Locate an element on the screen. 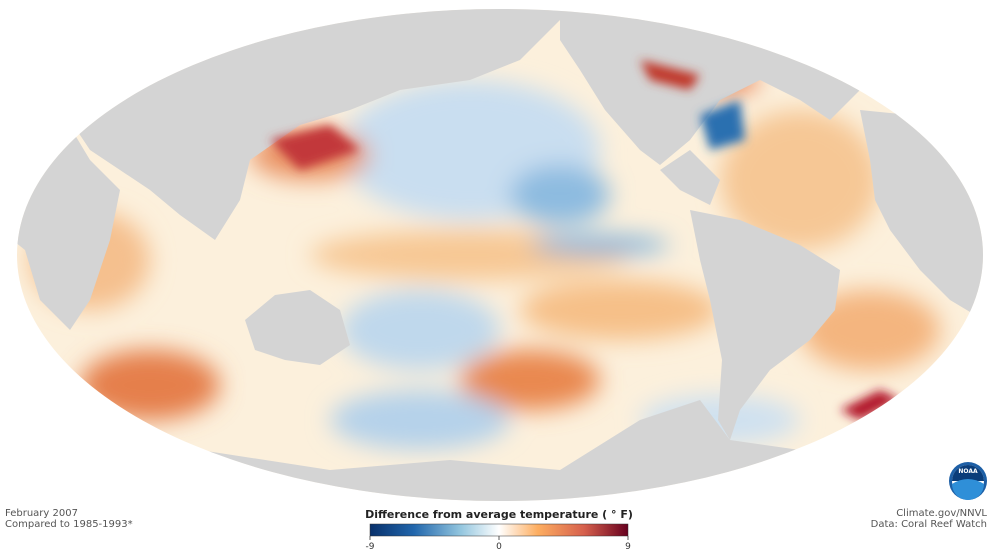 This screenshot has height=555, width=1000. colorbar-tick-label: 9 is located at coordinates (628, 547).